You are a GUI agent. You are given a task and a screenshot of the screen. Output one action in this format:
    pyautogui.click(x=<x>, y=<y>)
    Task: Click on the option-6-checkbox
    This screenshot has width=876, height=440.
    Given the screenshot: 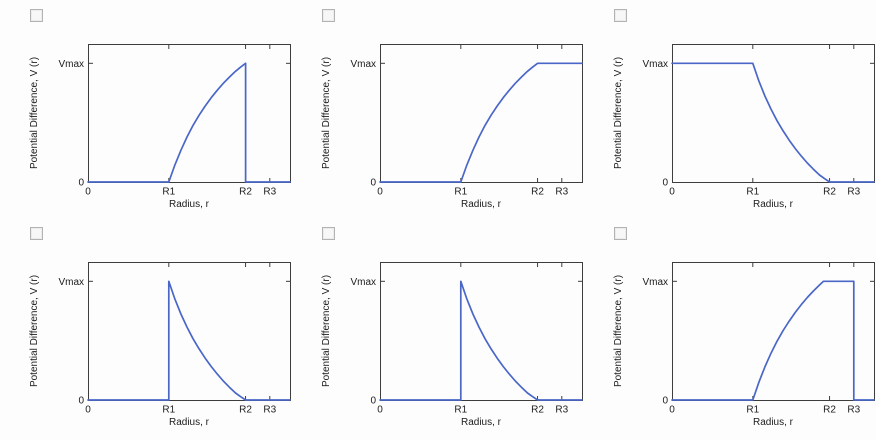 What is the action you would take?
    pyautogui.click(x=620, y=233)
    